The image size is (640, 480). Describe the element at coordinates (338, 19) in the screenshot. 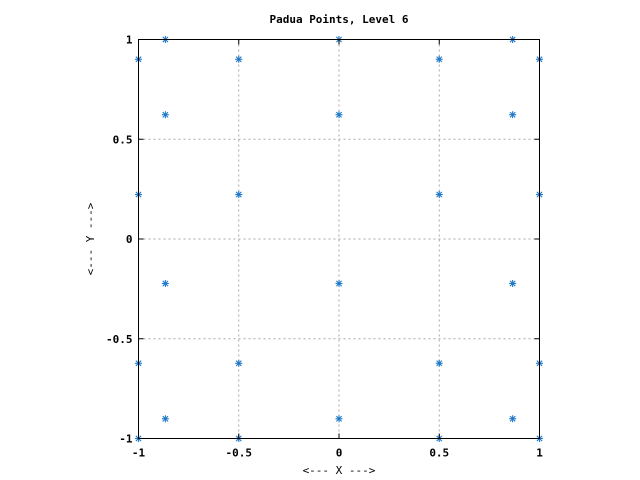

I see `chart-title: Padua Points, Level 6` at that location.